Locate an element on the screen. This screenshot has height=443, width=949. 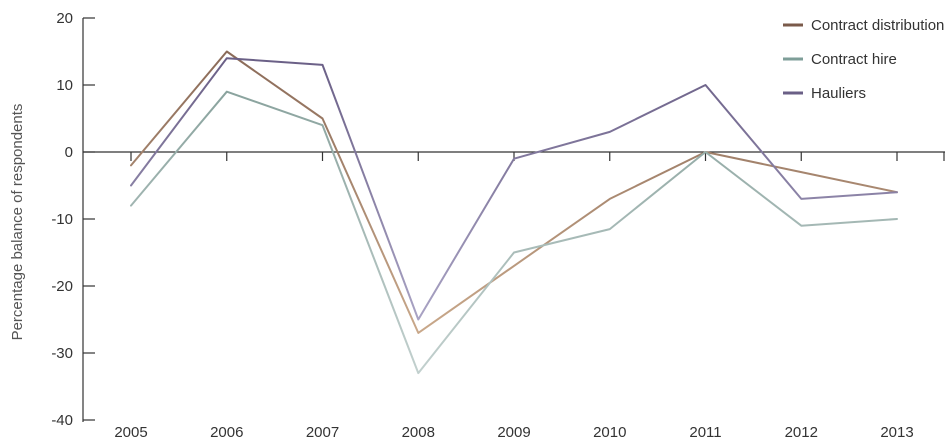
x-tick-label: 2008 is located at coordinates (418, 432).